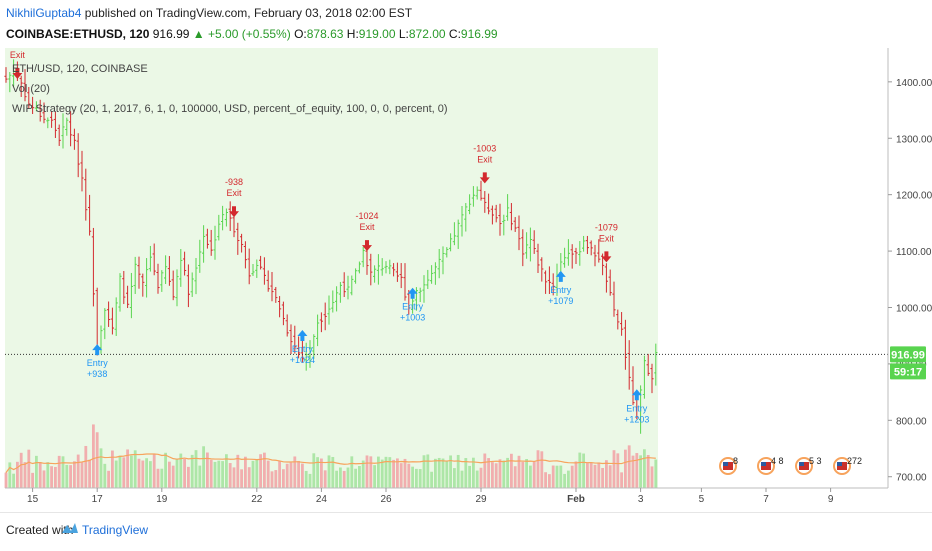 The image size is (932, 551). What do you see at coordinates (40, 530) in the screenshot?
I see `created-with-label: Created with` at bounding box center [40, 530].